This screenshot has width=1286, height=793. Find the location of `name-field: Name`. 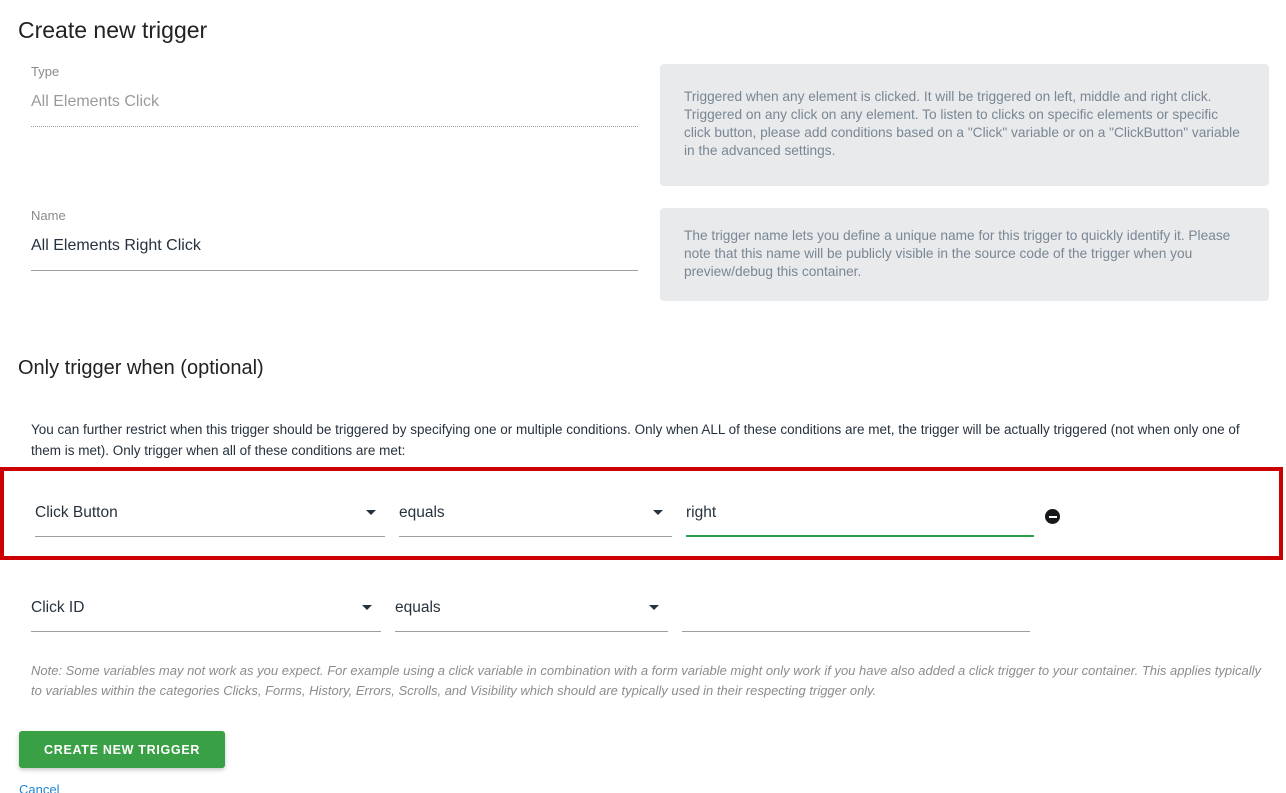

name-field: Name is located at coordinates (334, 239).